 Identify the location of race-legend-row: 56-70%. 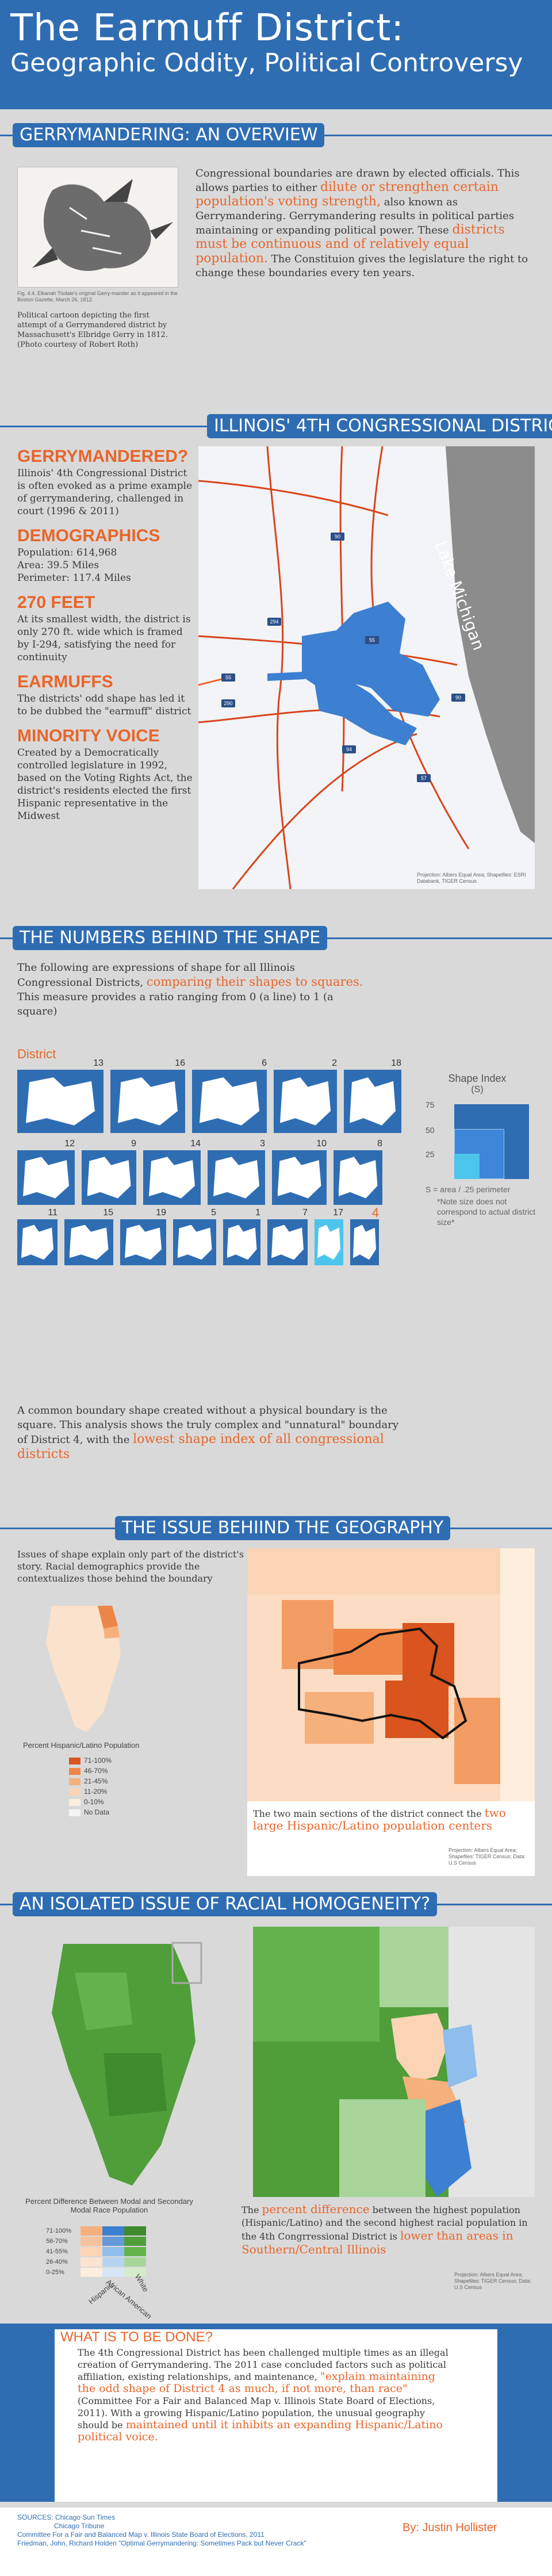
(96, 2241).